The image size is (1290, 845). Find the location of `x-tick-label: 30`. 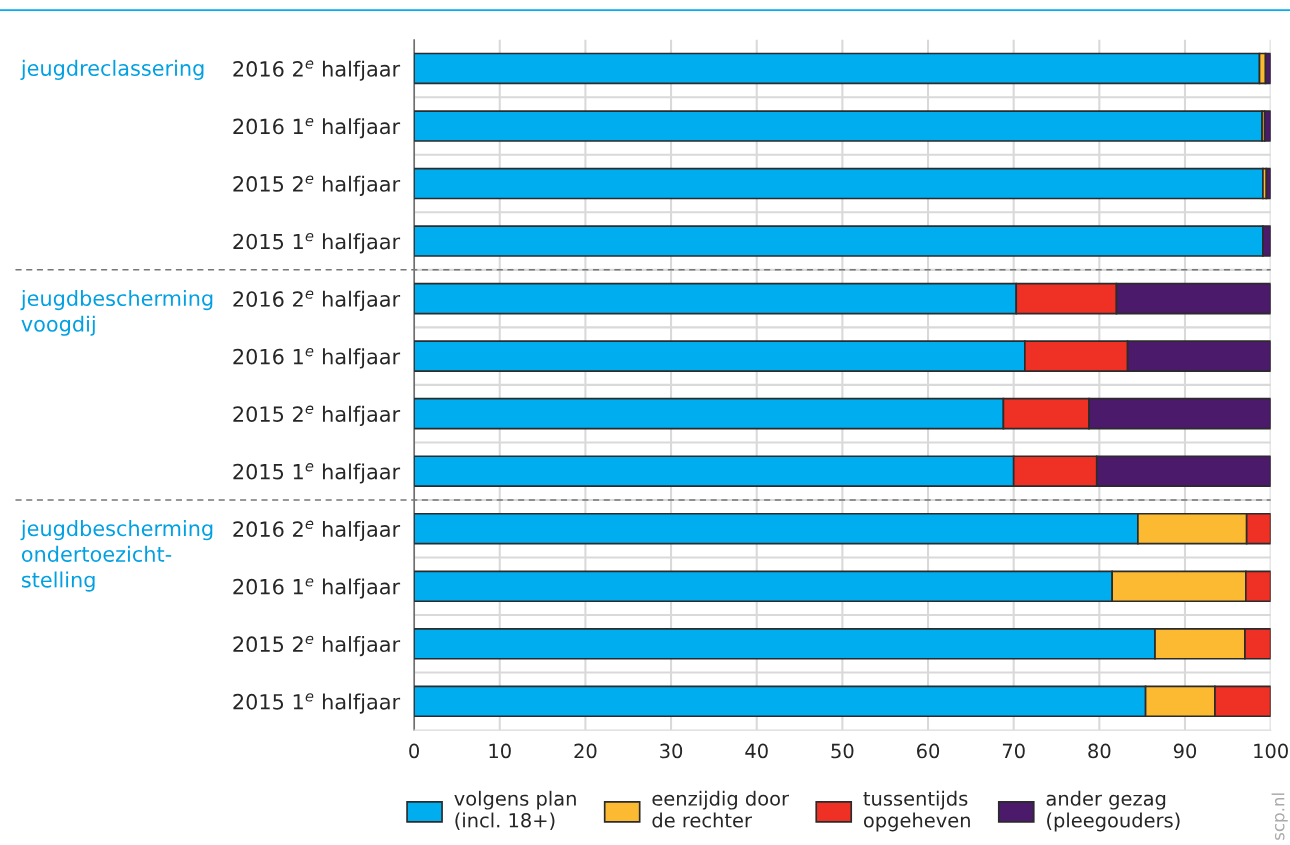

x-tick-label: 30 is located at coordinates (671, 751).